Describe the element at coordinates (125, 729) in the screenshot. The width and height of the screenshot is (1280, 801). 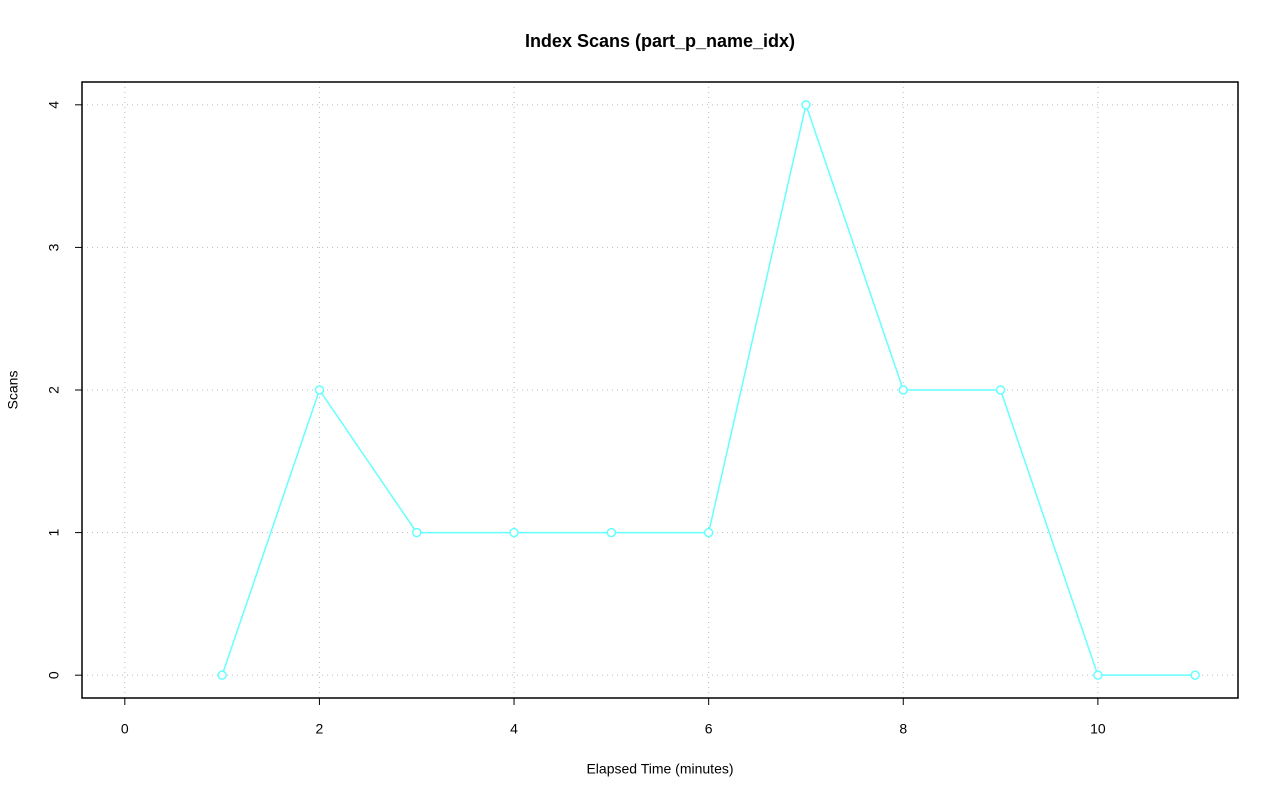
I see `x-tick-label: 0` at that location.